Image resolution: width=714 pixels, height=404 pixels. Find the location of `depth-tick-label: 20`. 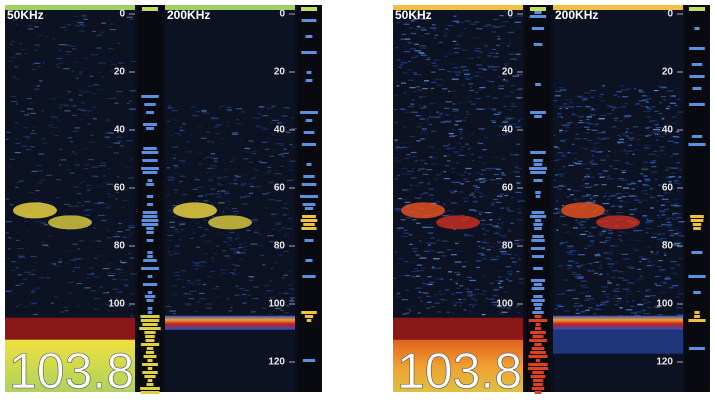

depth-tick-label: 20 is located at coordinates (508, 72).